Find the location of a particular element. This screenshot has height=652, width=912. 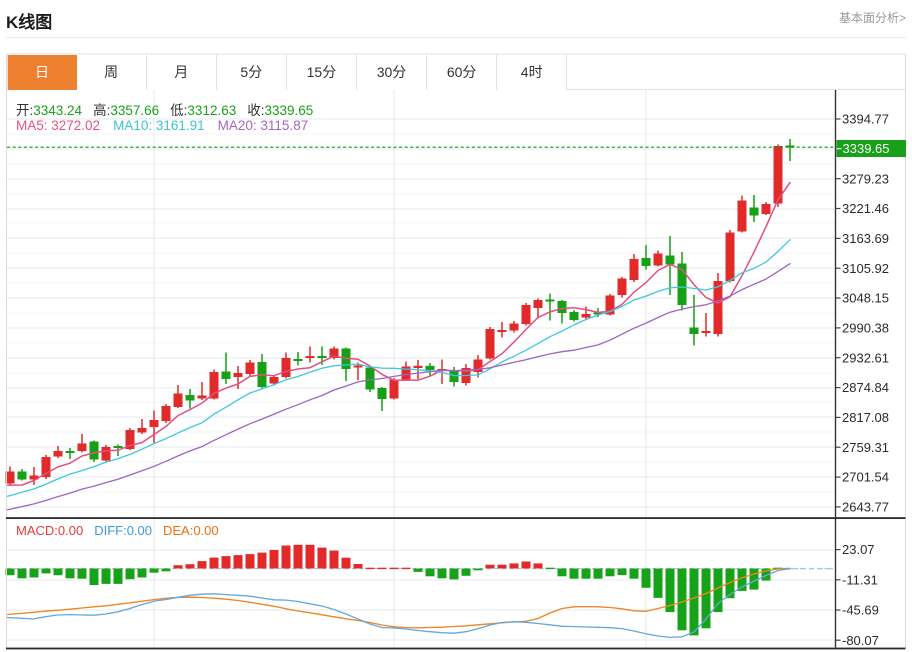

svg-text: 3221.46 is located at coordinates (865, 208).